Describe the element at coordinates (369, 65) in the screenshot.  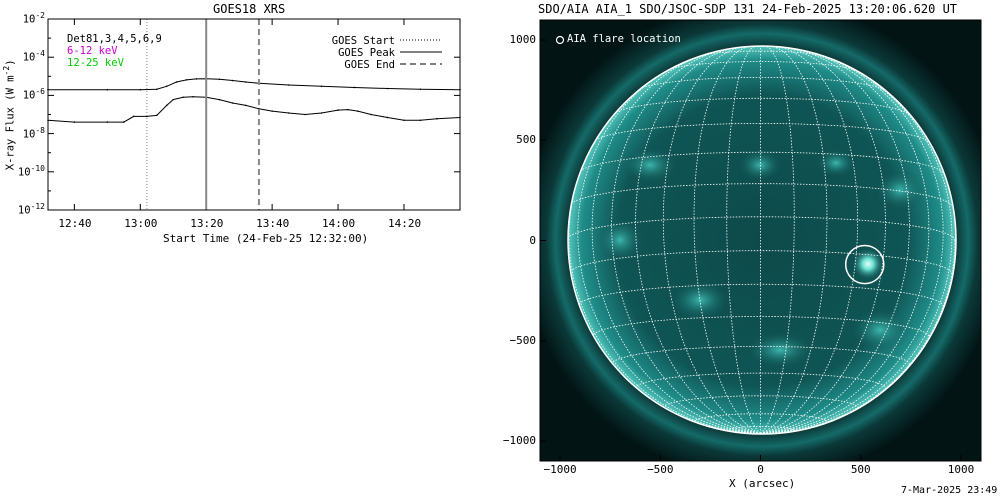
I see `goes-legend-right-label: GOES End` at that location.